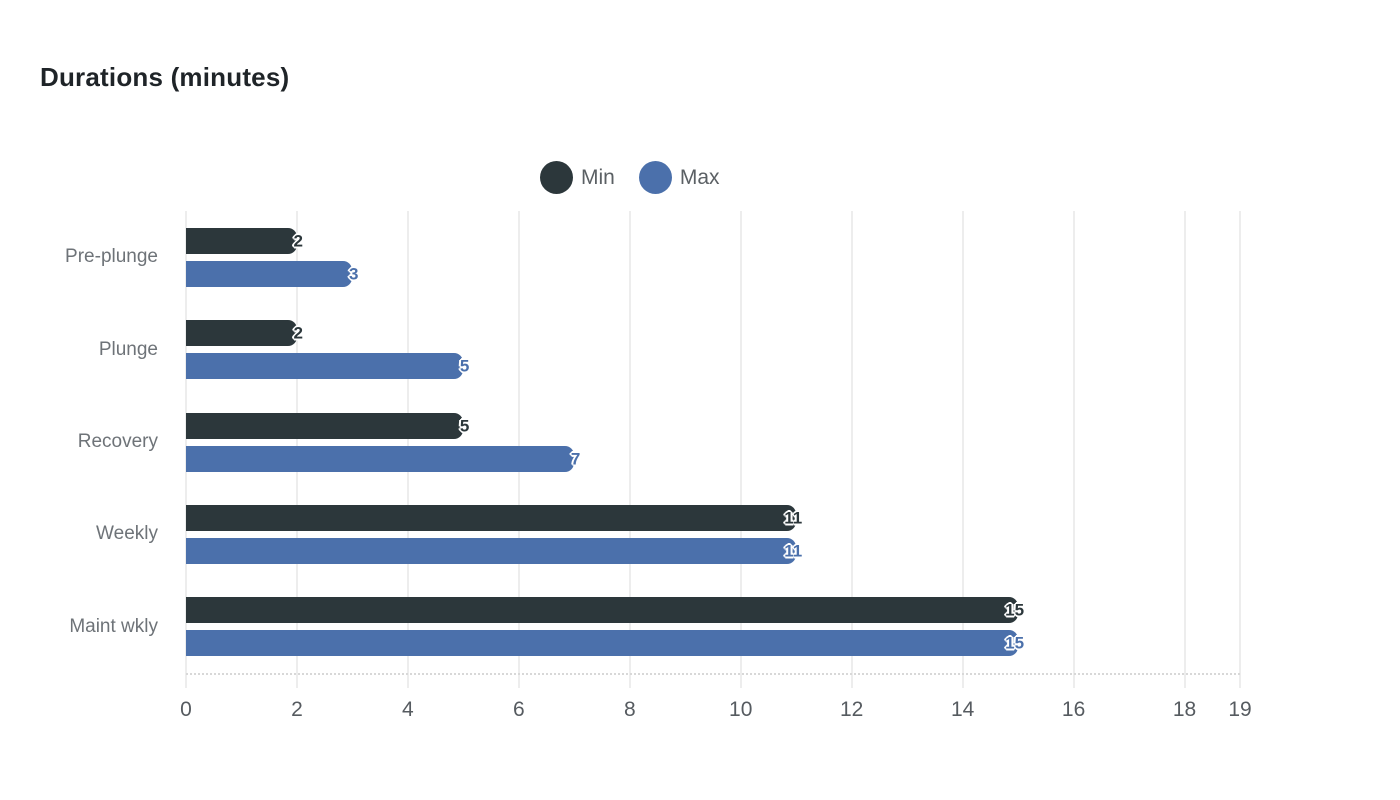 Image resolution: width=1400 pixels, height=800 pixels. What do you see at coordinates (1240, 709) in the screenshot?
I see `x-tick-label-19: 19` at bounding box center [1240, 709].